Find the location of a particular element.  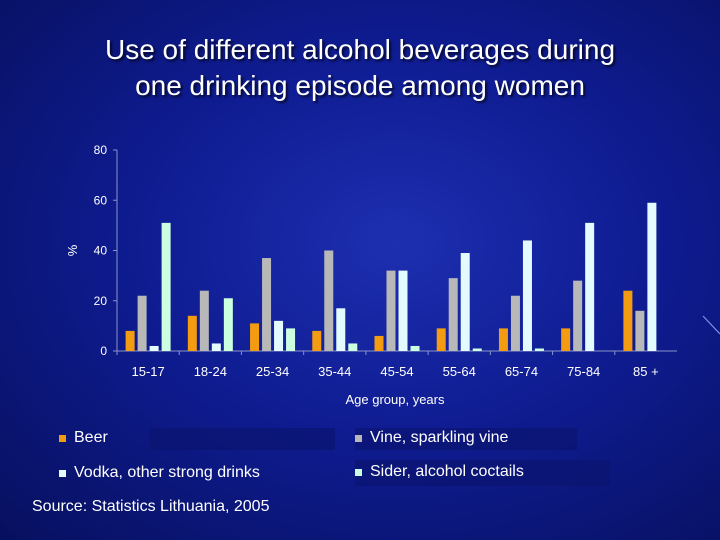

source-note: Source: Statistics Lithuania, 2005 is located at coordinates (151, 506).